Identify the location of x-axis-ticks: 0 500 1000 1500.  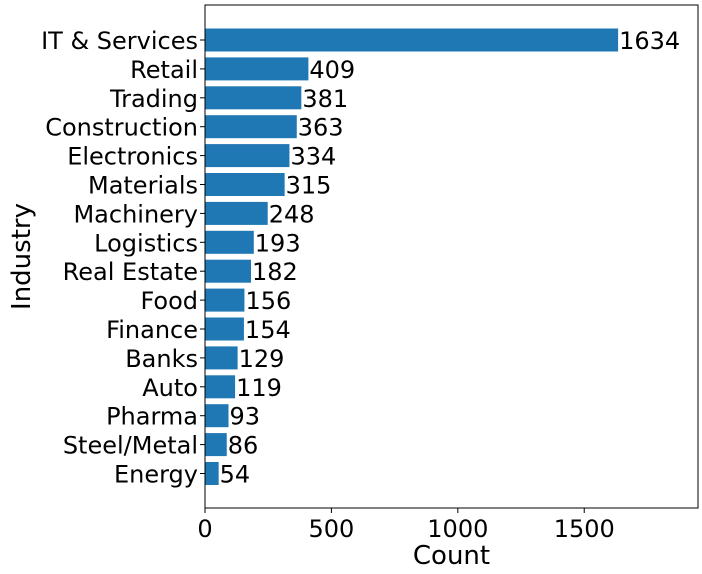
(406, 525).